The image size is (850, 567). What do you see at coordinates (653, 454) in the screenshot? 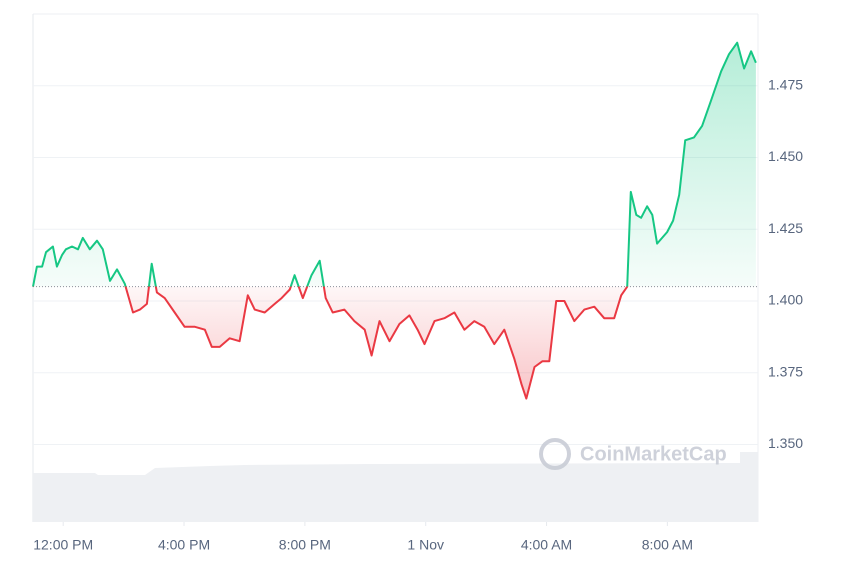
I see `watermark-text: CoinMarketCap` at bounding box center [653, 454].